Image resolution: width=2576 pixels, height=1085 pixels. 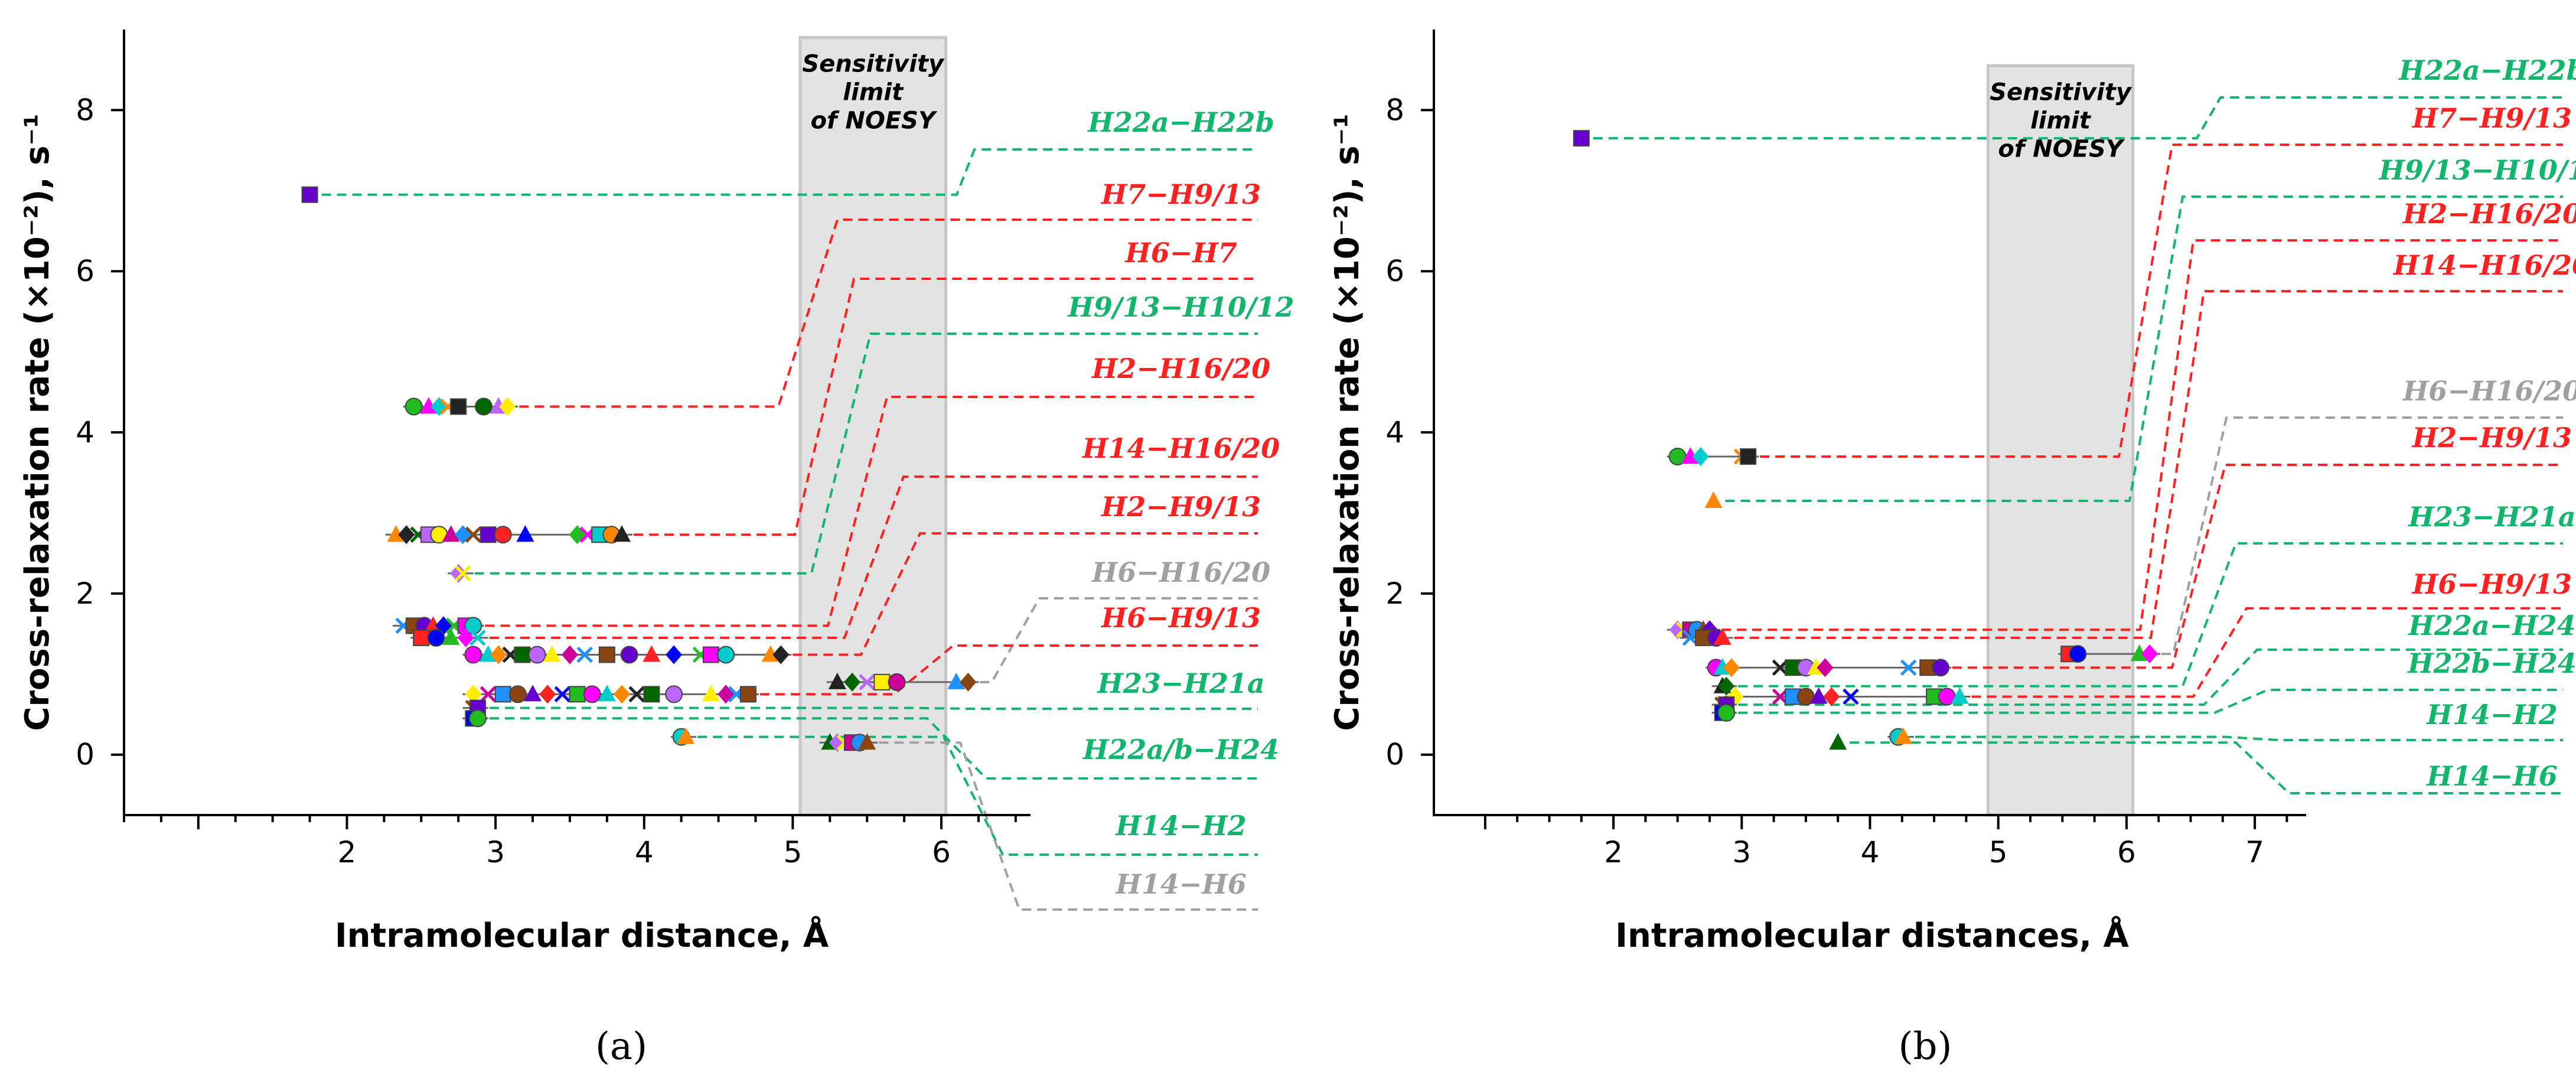 I want to click on x-axis-title-b: Intramolecular distances, Å, so click(x=1872, y=935).